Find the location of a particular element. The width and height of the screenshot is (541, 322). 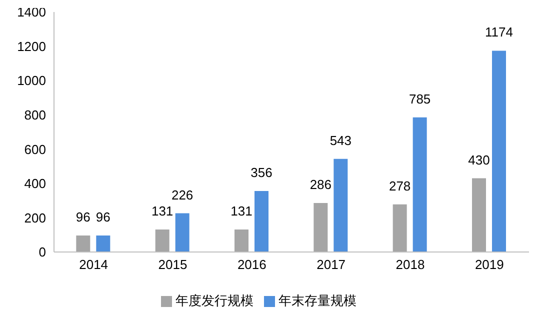

x-tick-label: 2015 is located at coordinates (173, 264).